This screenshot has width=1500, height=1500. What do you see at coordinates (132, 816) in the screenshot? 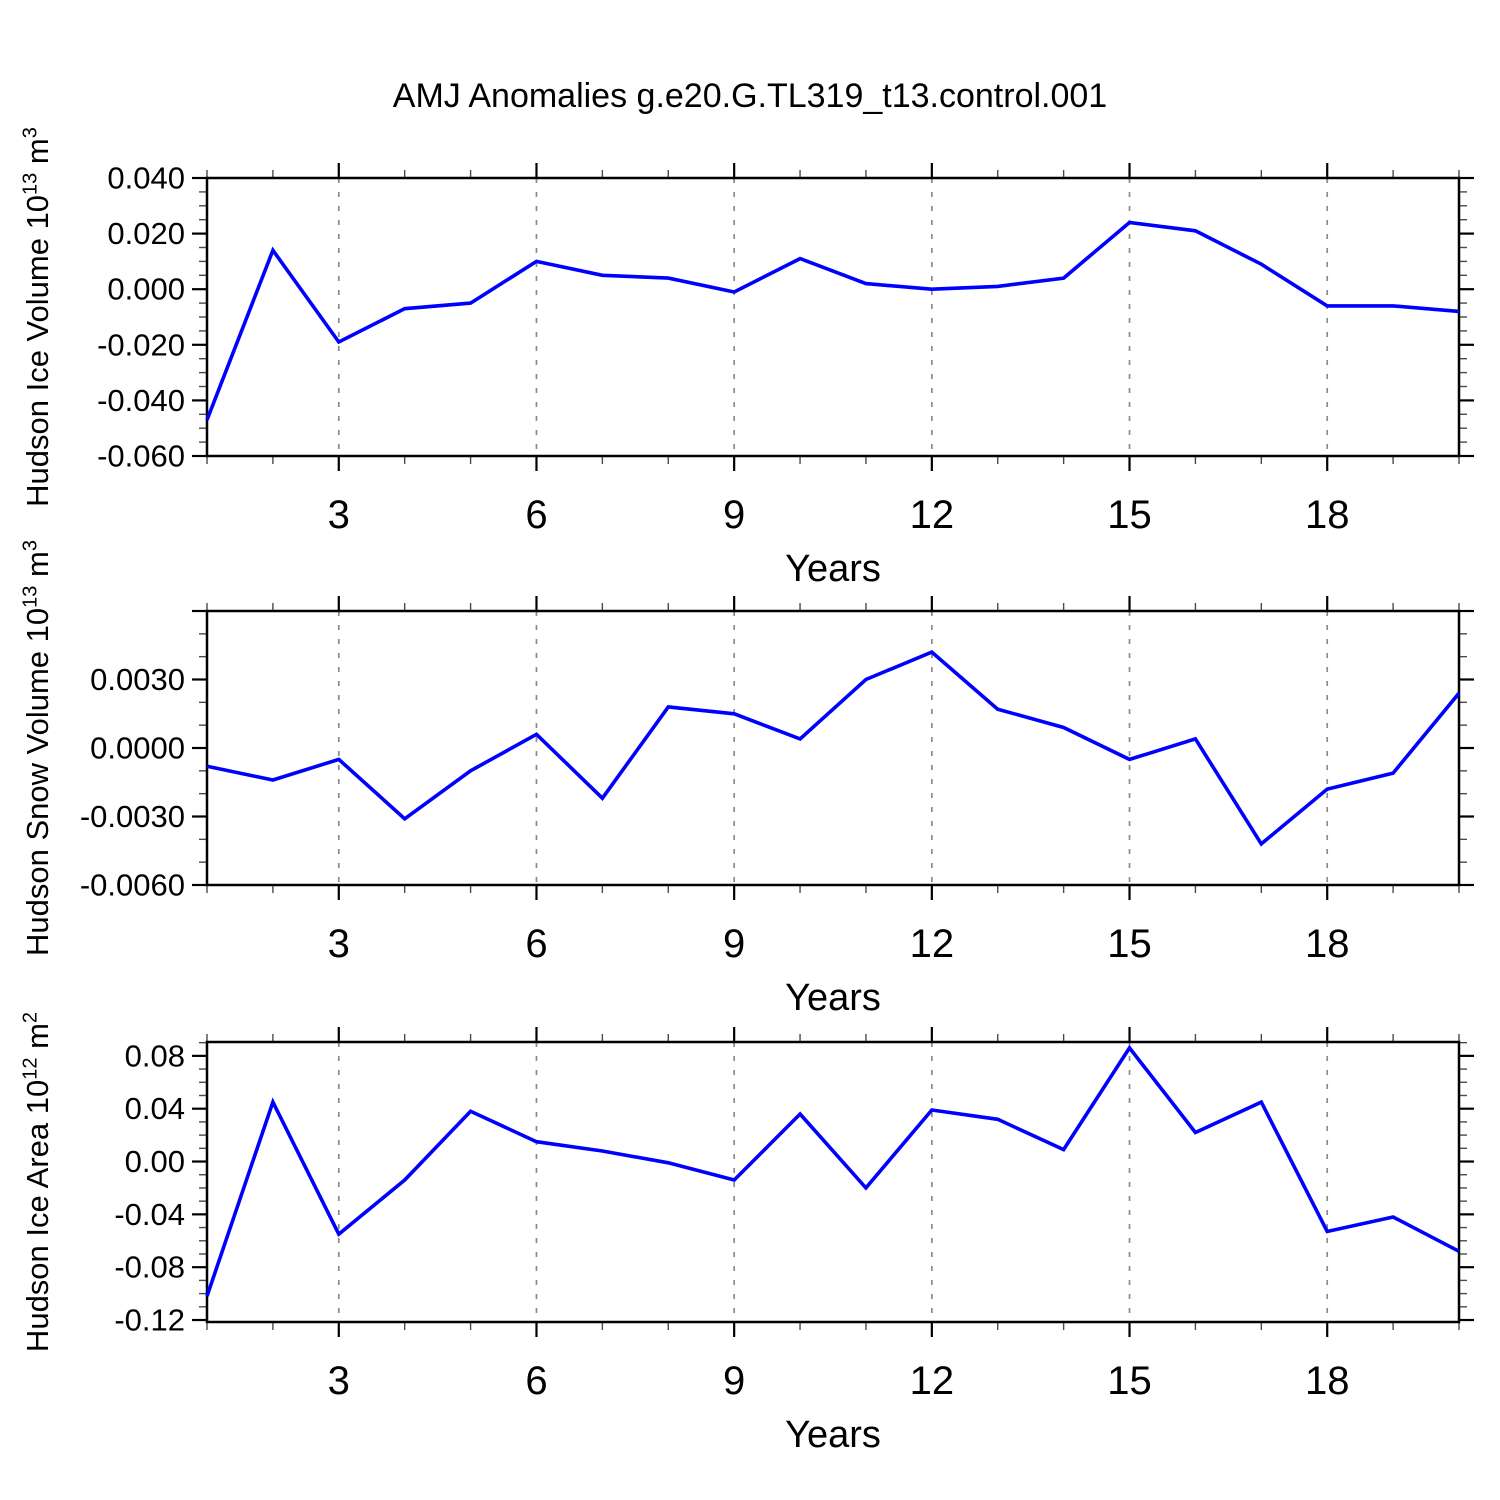
I see `y-tick-label: -0.0030` at bounding box center [132, 816].